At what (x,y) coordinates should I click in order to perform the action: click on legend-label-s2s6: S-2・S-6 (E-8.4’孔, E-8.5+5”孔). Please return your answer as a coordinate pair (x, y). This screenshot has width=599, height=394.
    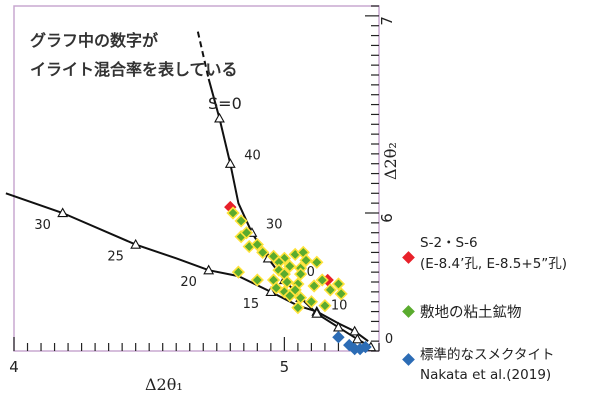
    Looking at the image, I should click on (494, 253).